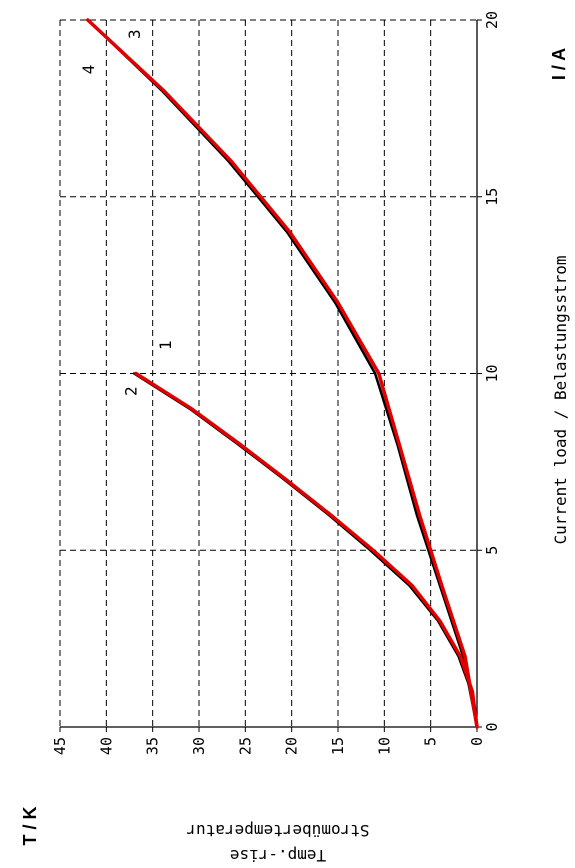 The image size is (575, 868). Describe the element at coordinates (30, 826) in the screenshot. I see `y-unit-label: T / K` at that location.